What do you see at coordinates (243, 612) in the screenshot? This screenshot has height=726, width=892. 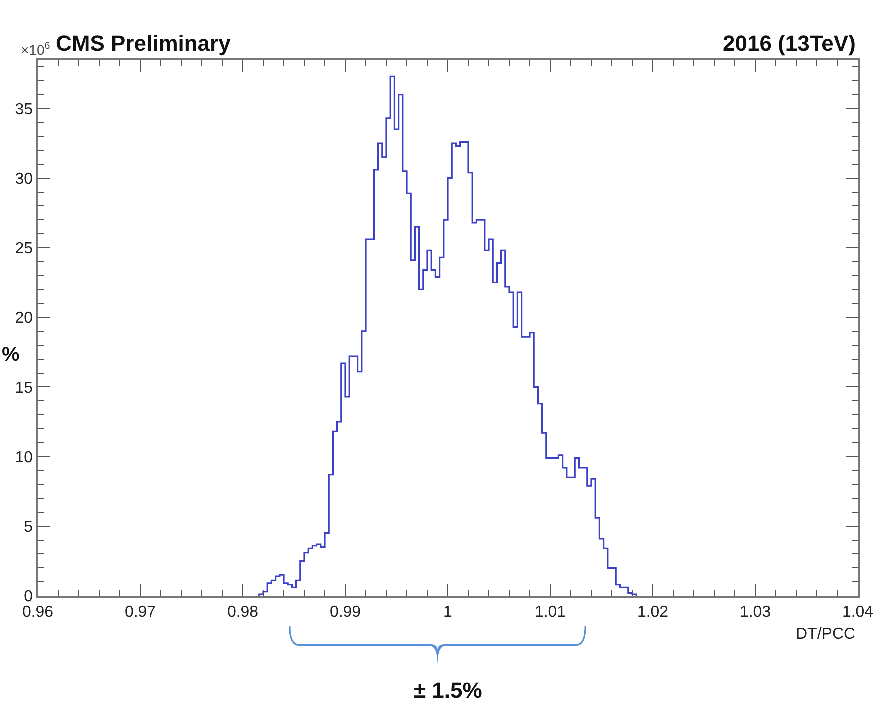 I see `x-tick-label: 0.98` at bounding box center [243, 612].